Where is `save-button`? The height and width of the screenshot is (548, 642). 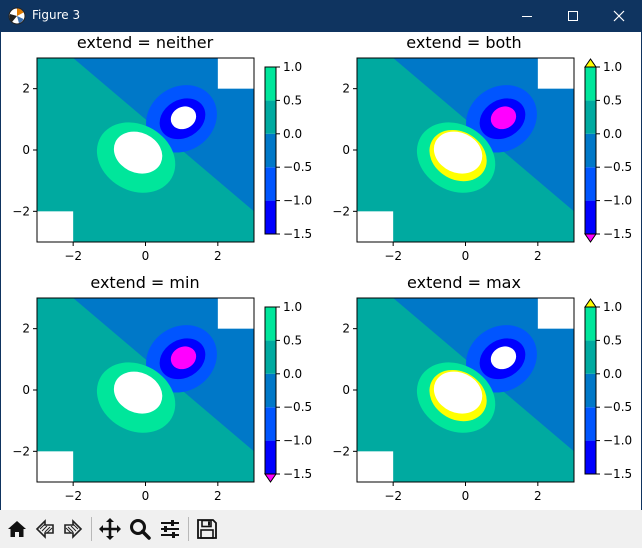
save-button is located at coordinates (207, 529).